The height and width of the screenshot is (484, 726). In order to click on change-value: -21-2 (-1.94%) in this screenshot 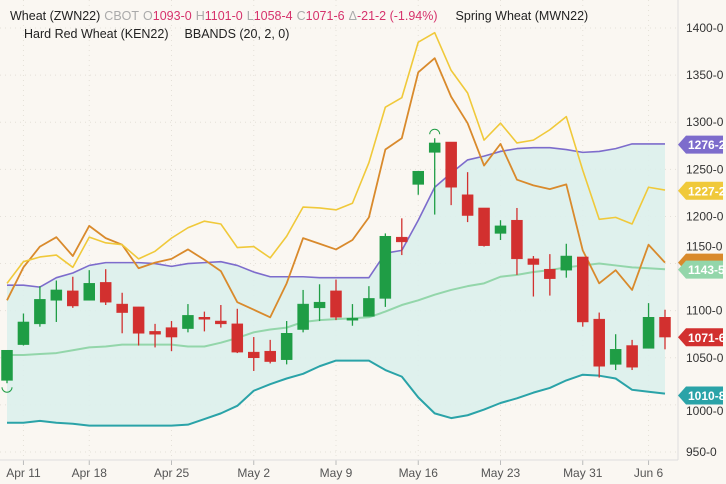, I will do `click(397, 16)`.